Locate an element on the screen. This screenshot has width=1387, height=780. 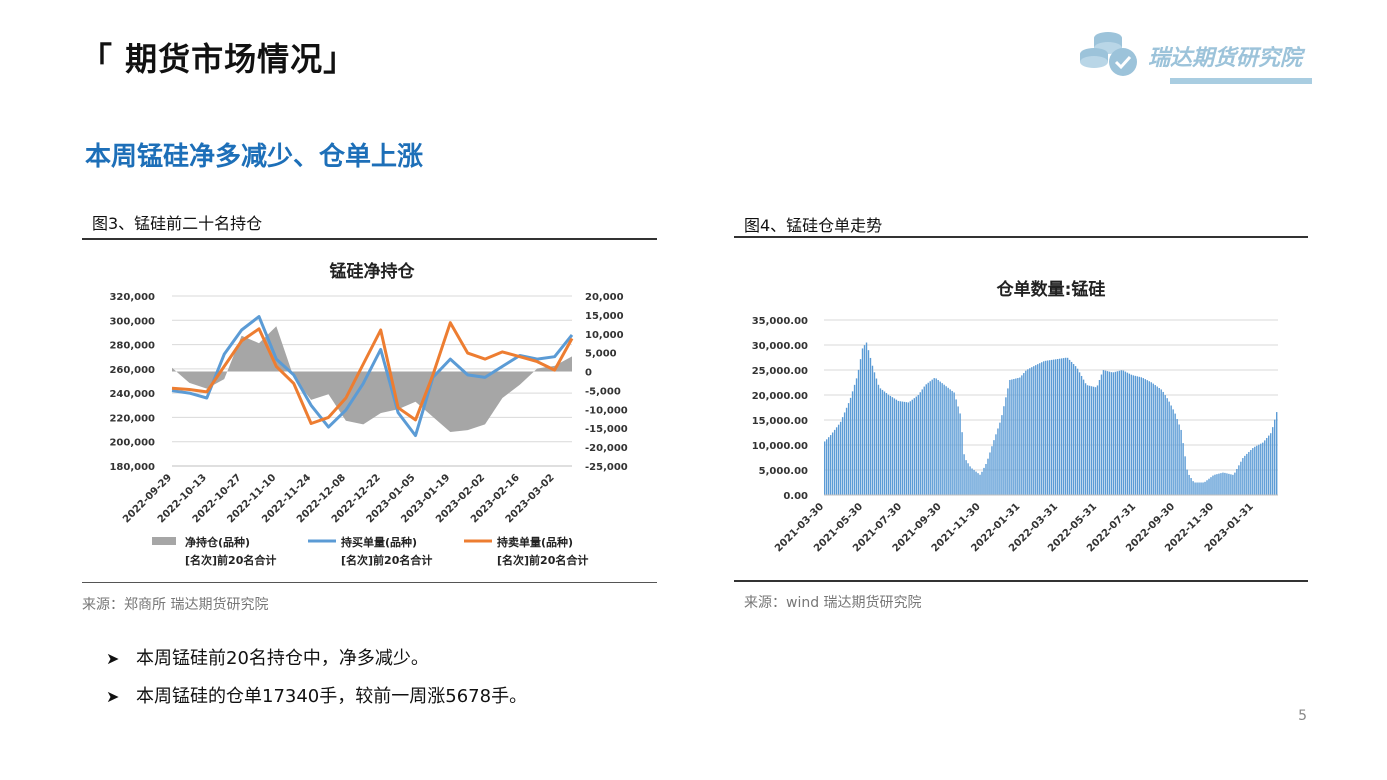
y-tick-label-right: -25,000 is located at coordinates (606, 467).